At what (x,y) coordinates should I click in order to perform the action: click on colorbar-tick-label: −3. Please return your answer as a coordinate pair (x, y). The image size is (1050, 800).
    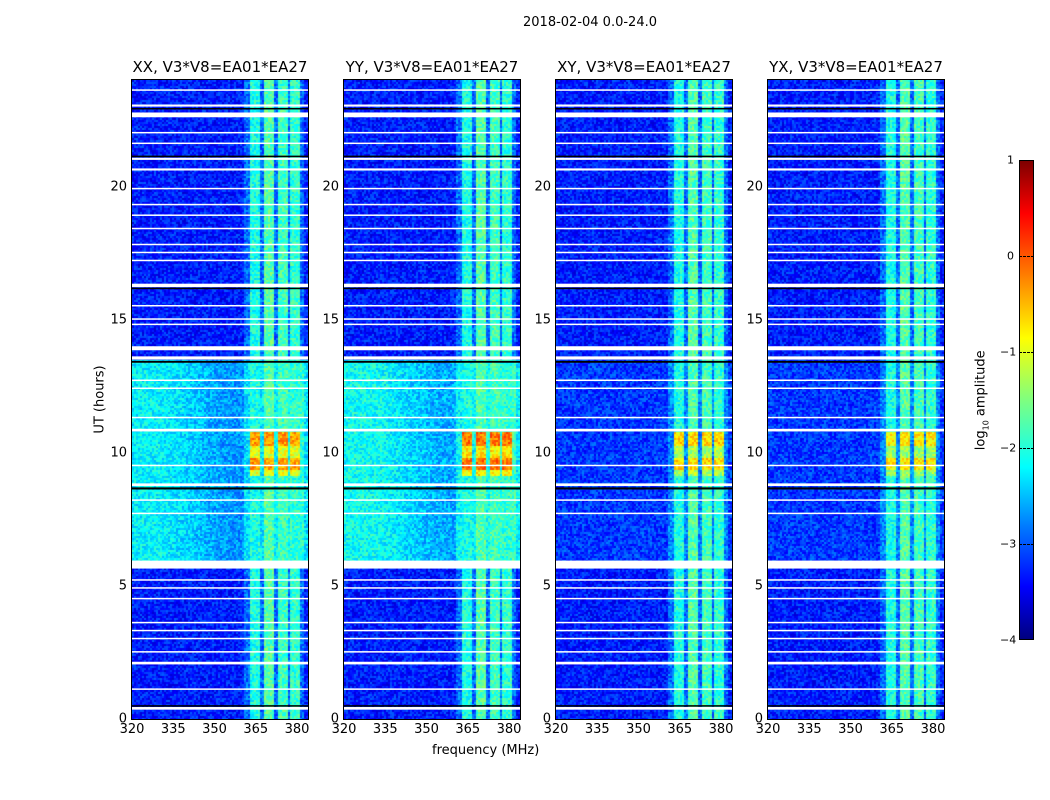
    Looking at the image, I should click on (1008, 544).